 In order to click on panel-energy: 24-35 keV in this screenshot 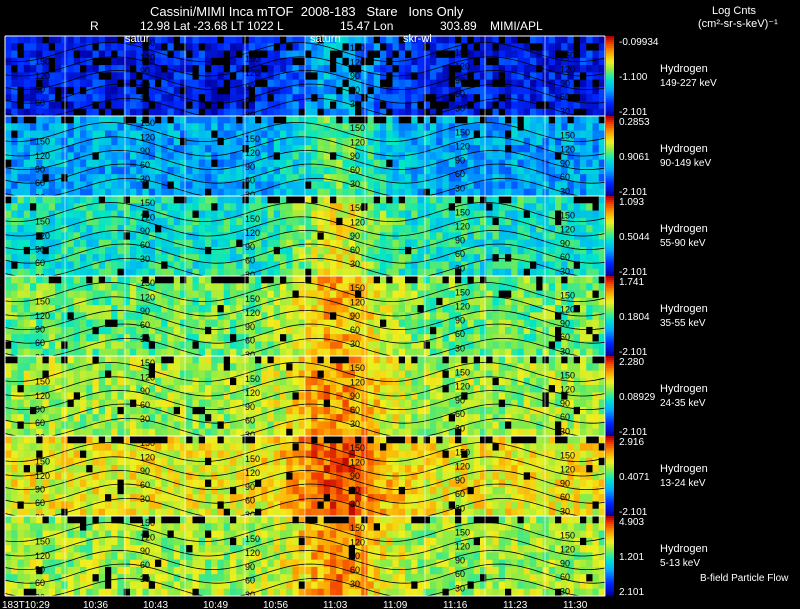, I will do `click(683, 403)`.